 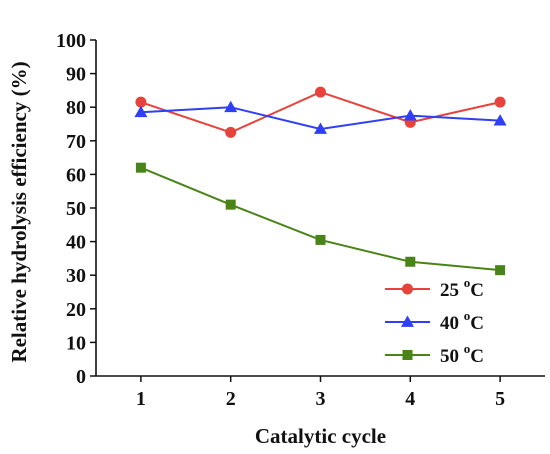 I want to click on x-tick-label: 3, so click(x=321, y=399).